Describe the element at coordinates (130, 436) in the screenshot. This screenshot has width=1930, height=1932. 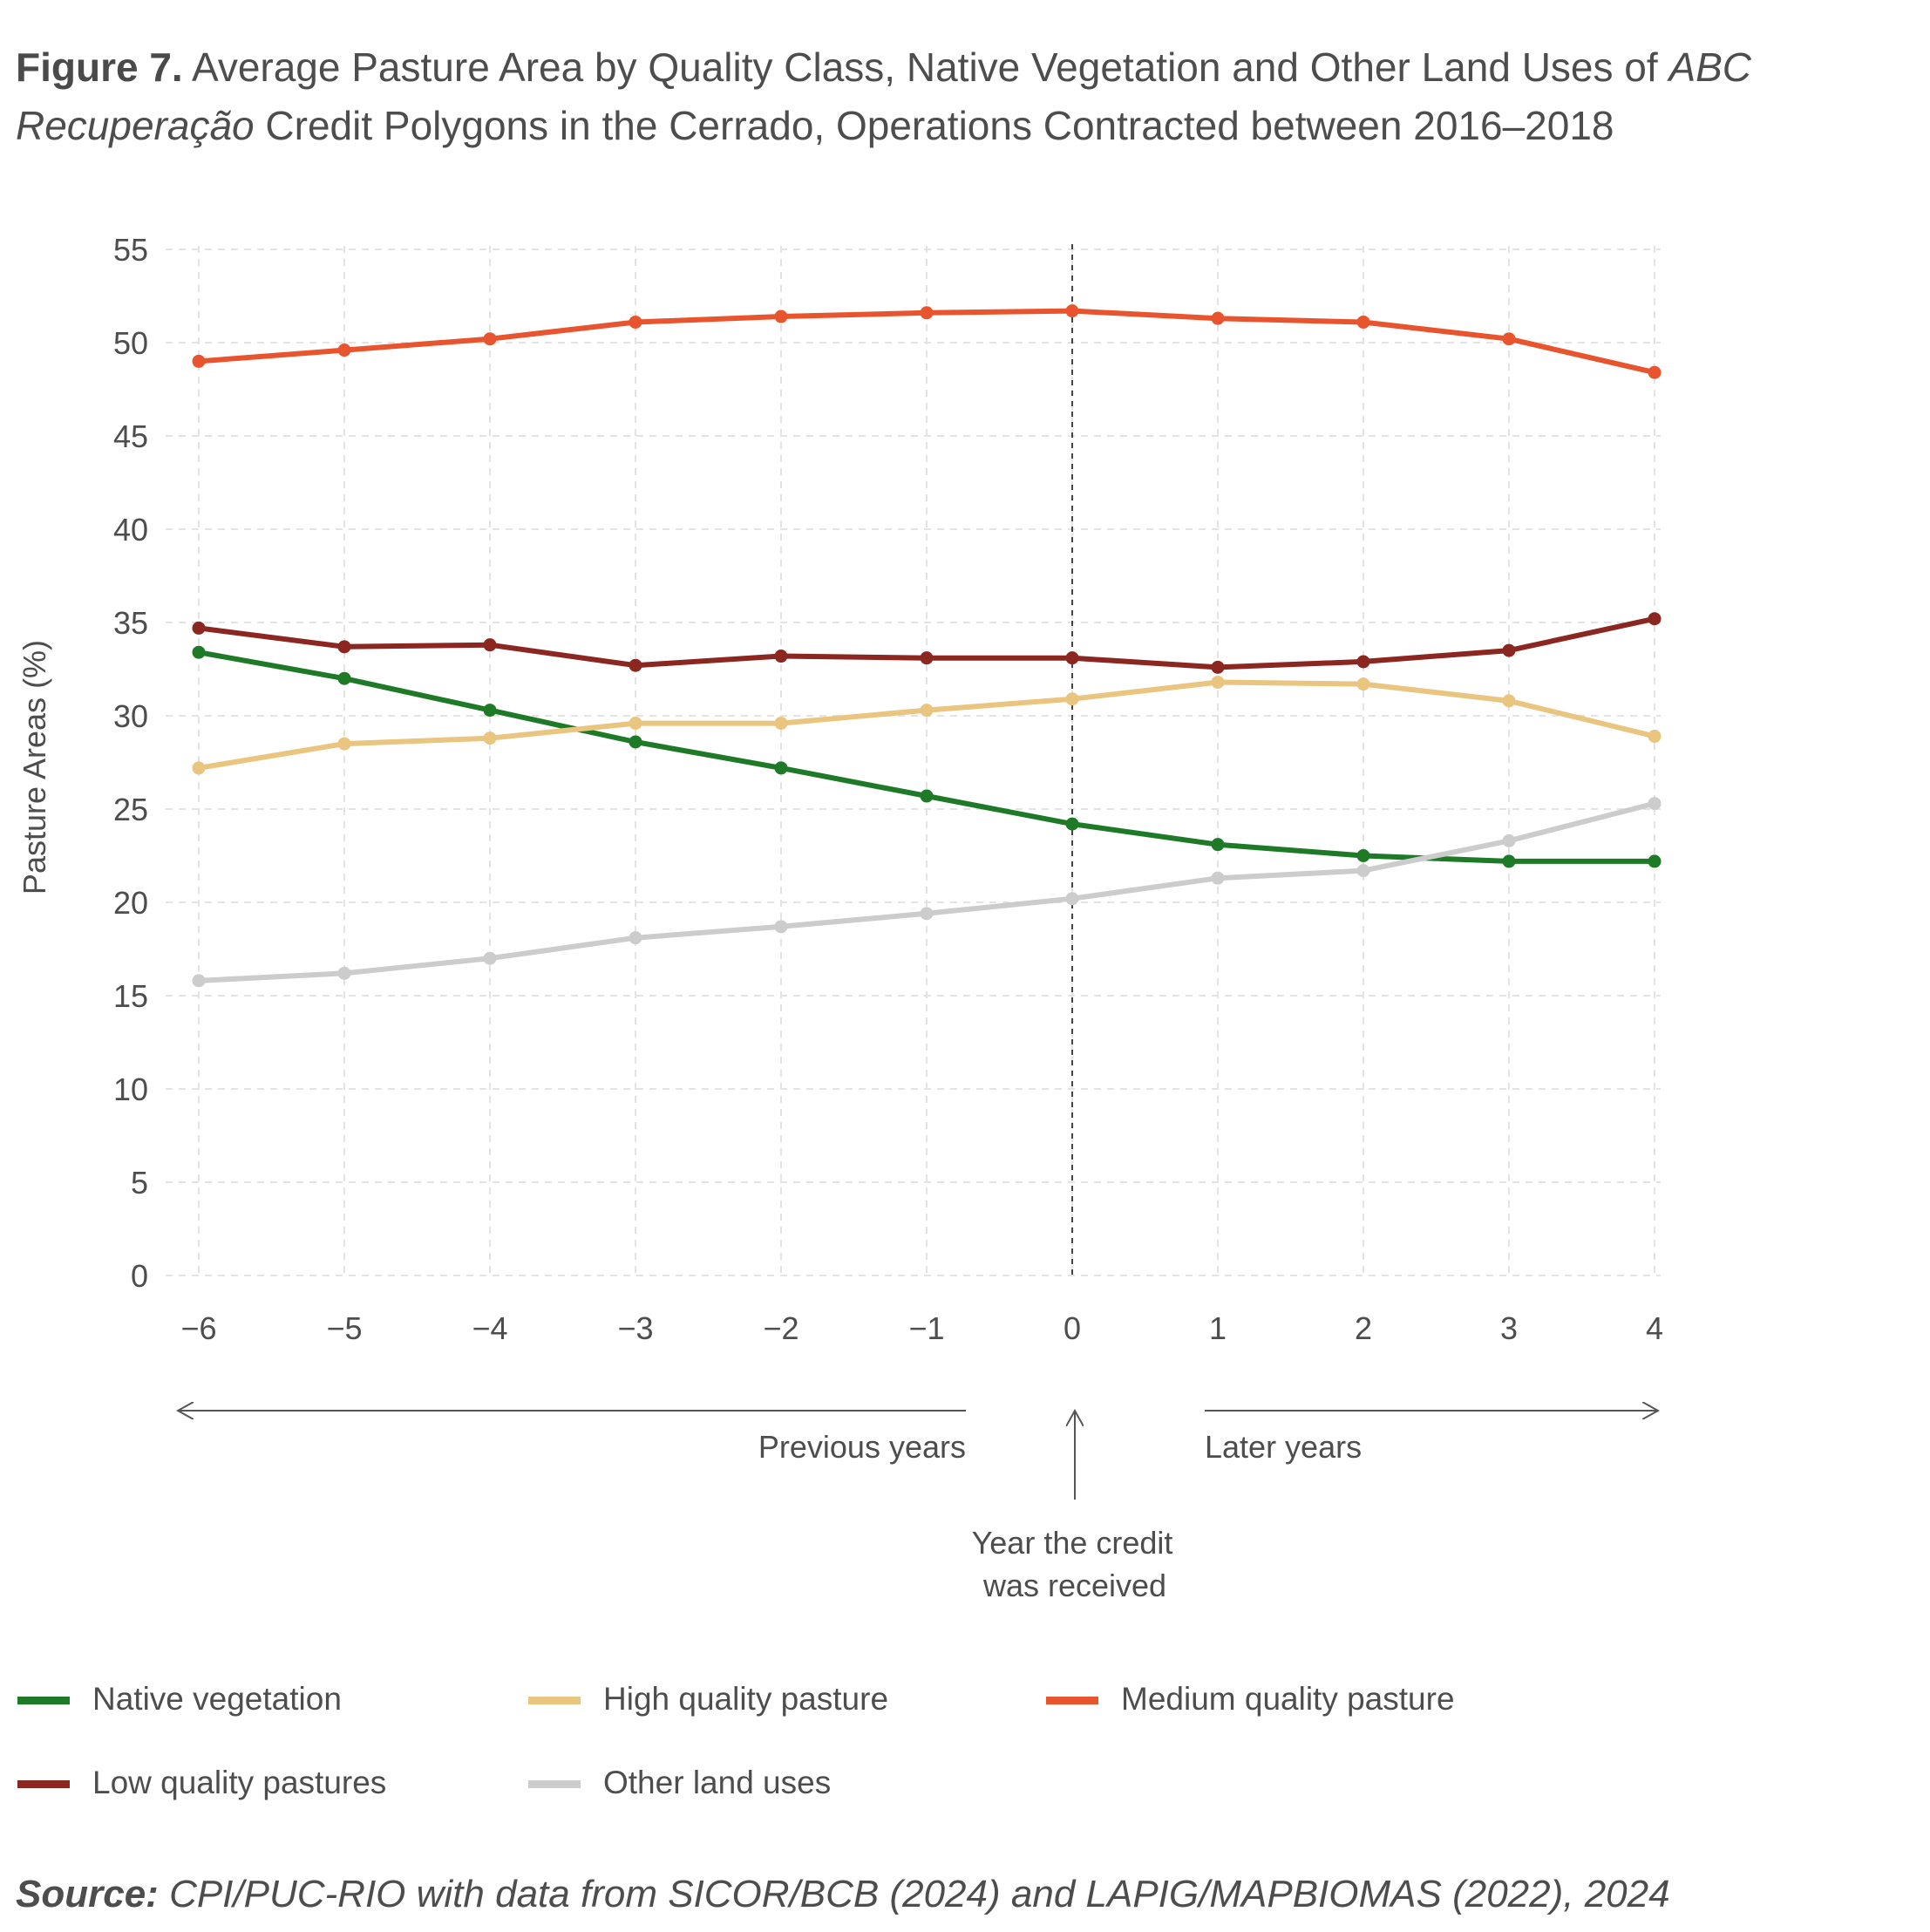
I see `y-tick-label: 45` at that location.